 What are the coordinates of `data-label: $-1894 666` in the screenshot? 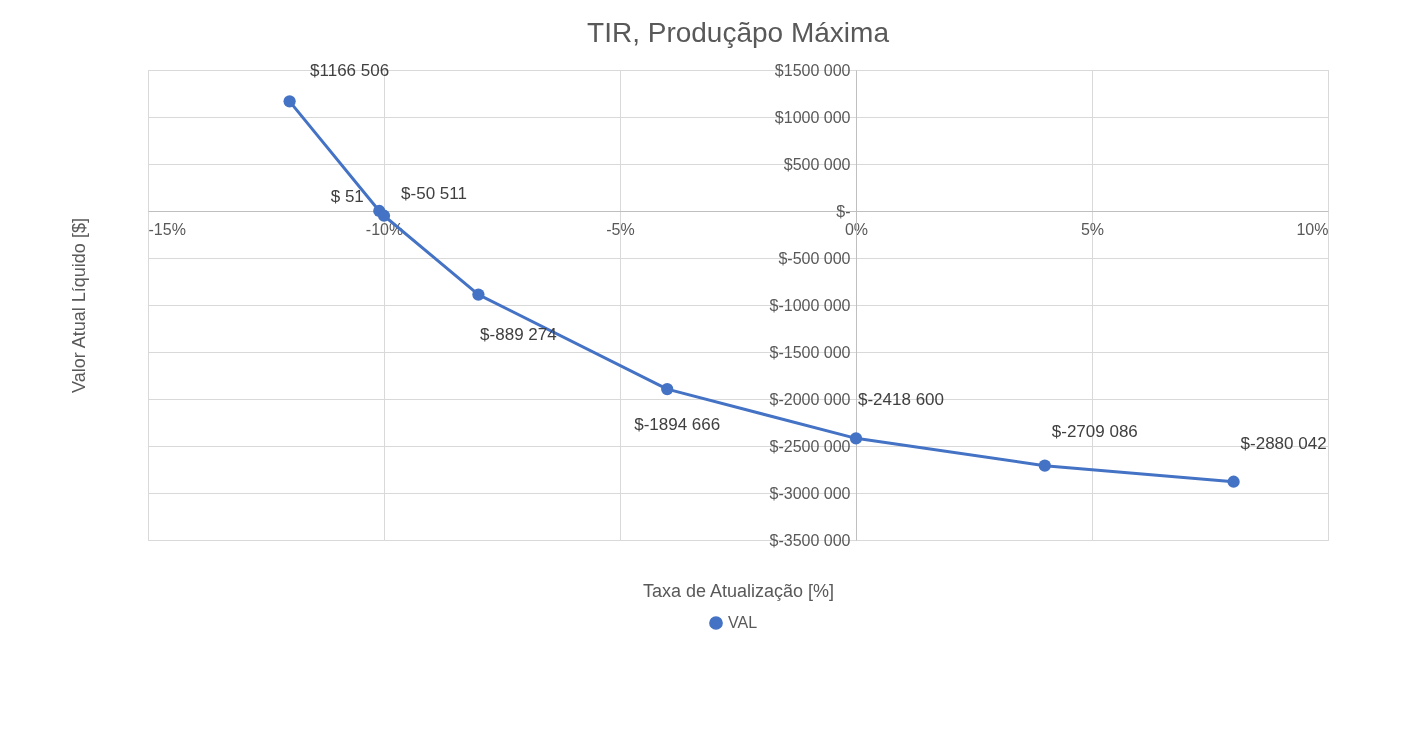 It's located at (677, 425).